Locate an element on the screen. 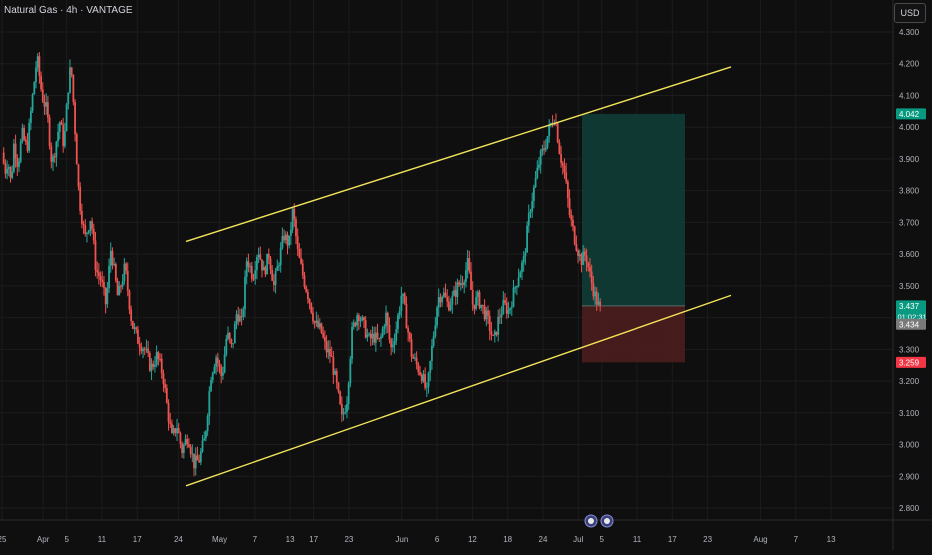 The image size is (932, 555). time-tick-label: 25 is located at coordinates (3, 539).